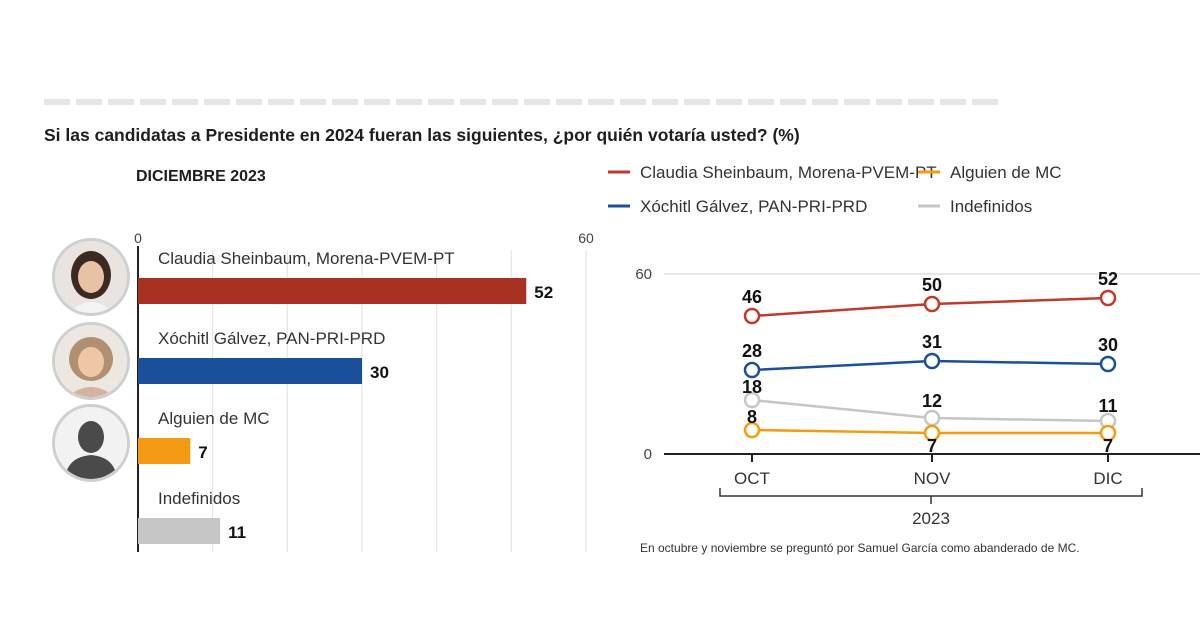 This screenshot has height=630, width=1200. Describe the element at coordinates (91, 361) in the screenshot. I see `xochitl-portrait-icon` at that location.